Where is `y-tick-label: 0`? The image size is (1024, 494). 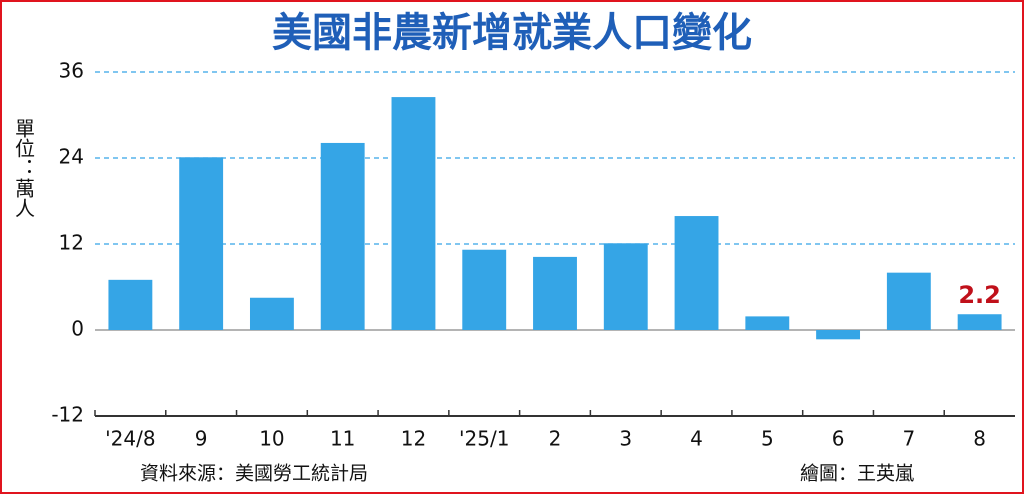 y-tick-label: 0 is located at coordinates (77, 329).